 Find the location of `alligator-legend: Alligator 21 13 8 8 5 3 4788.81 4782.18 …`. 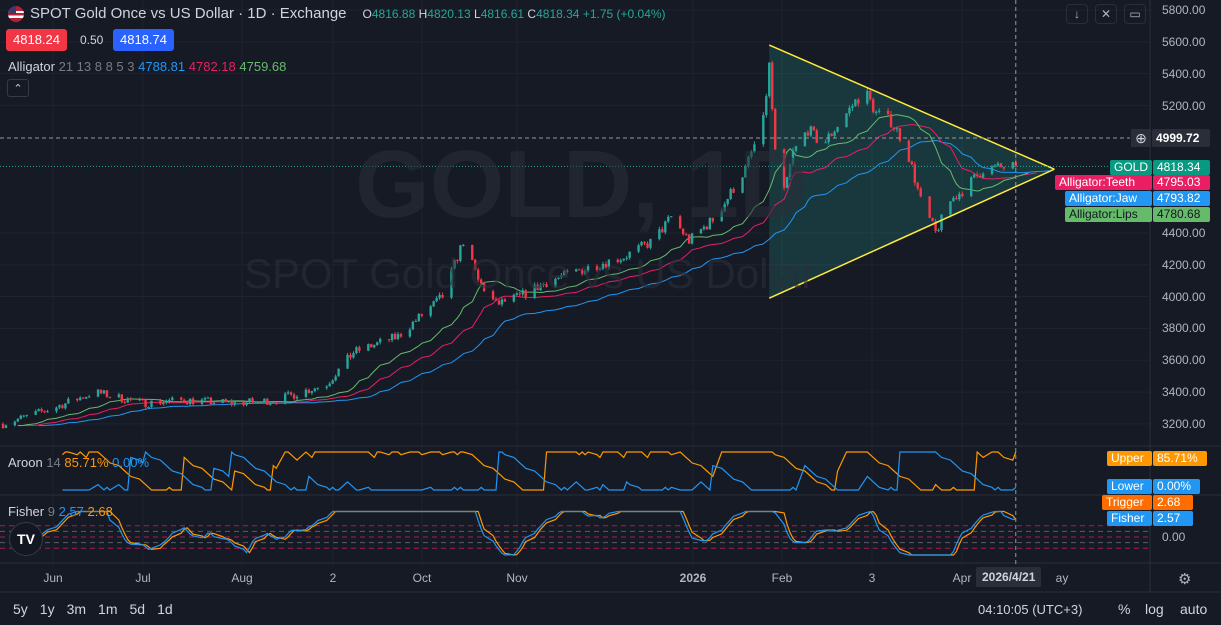

alligator-legend: Alligator 21 13 8 8 5 3 4788.81 4782.18 … is located at coordinates (147, 66).